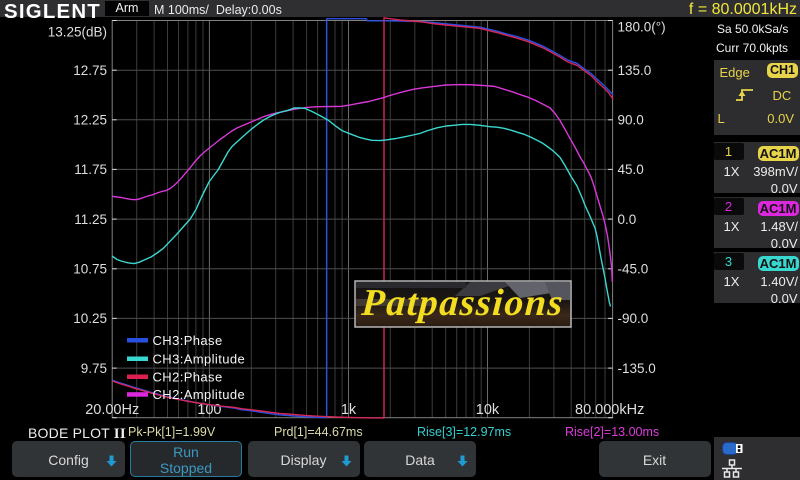 The height and width of the screenshot is (480, 800). I want to click on svg-text: 180.0(°), so click(642, 27).